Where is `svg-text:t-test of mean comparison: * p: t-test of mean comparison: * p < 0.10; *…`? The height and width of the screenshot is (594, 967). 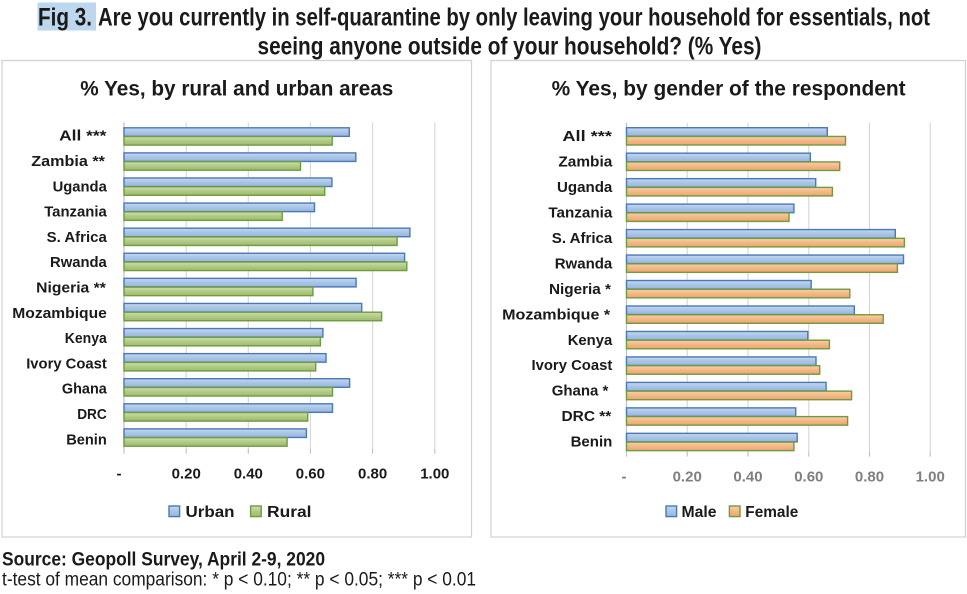 svg-text:t-test of mean comparison: * p: t-test of mean comparison: * p < 0.10; *… is located at coordinates (239, 580).